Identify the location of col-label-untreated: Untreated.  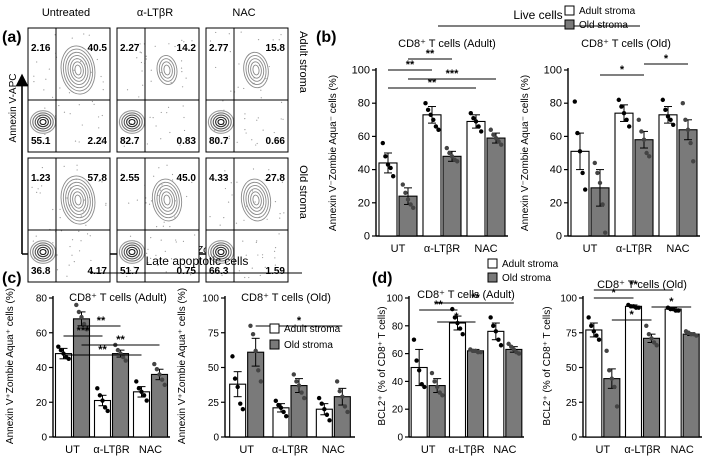
(66, 13).